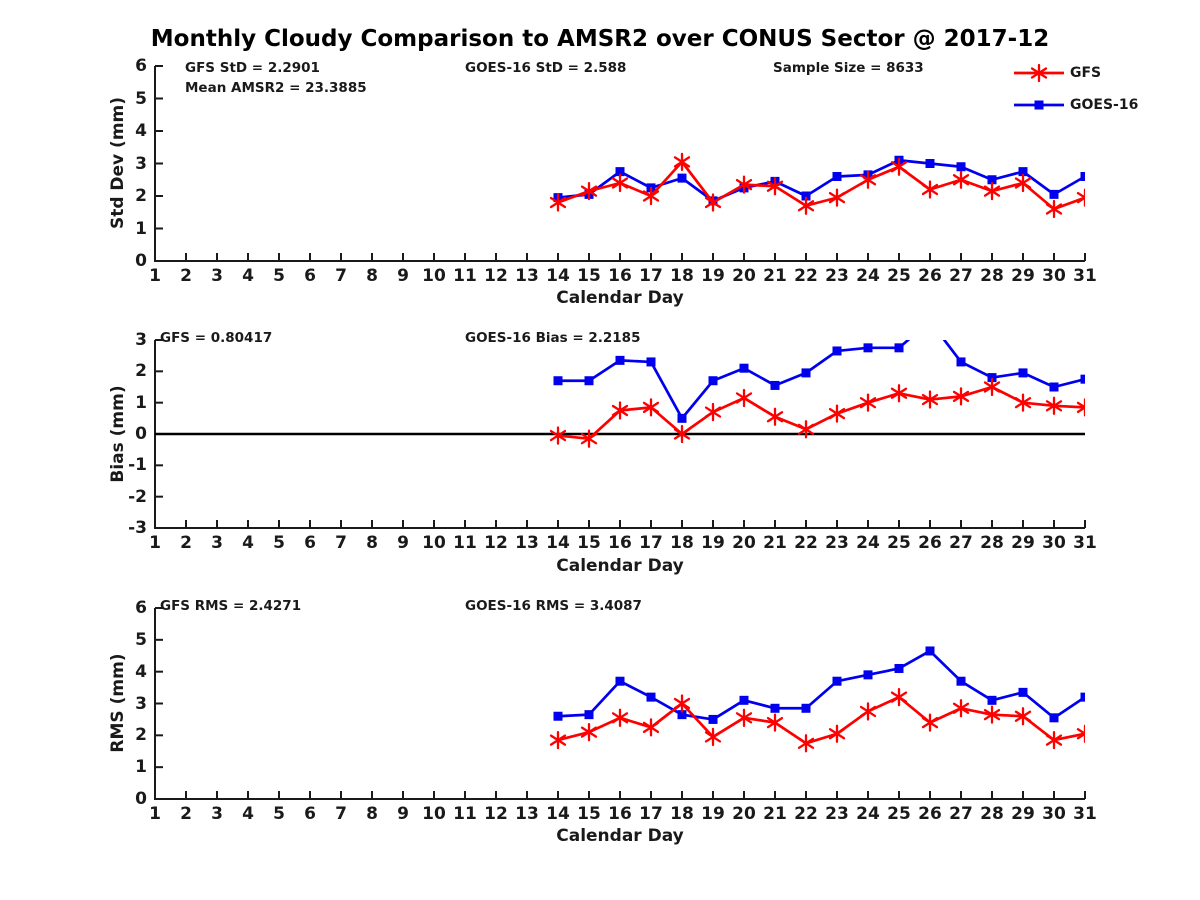  What do you see at coordinates (1023, 276) in the screenshot?
I see `x-tick-label: 29` at bounding box center [1023, 276].